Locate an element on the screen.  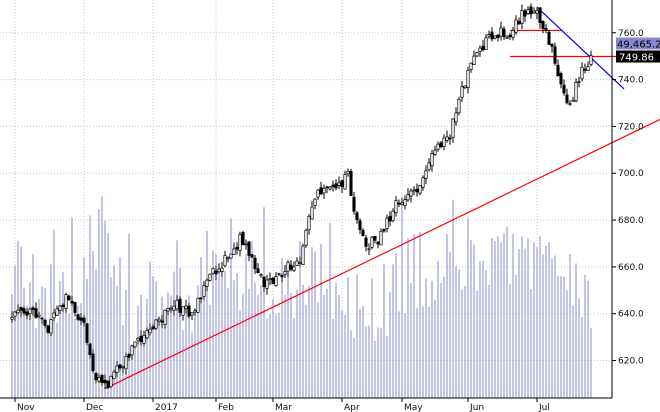
y-tick-label: 760.0 is located at coordinates (631, 34).